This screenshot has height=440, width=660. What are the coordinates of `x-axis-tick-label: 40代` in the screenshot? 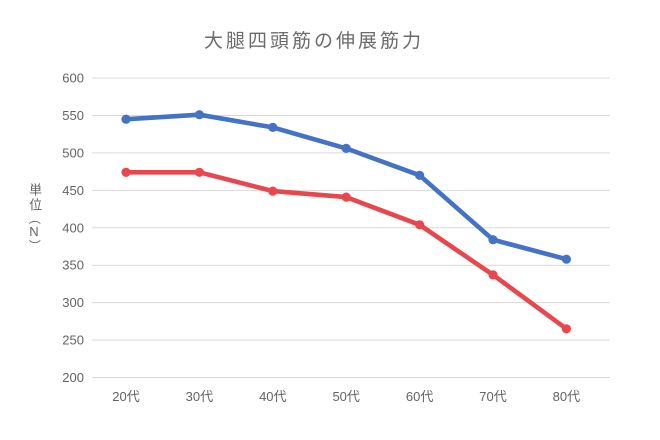 It's located at (272, 396).